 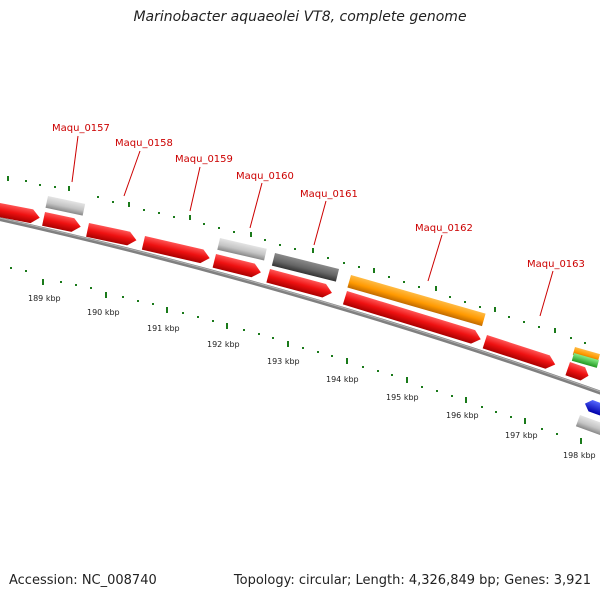 I want to click on scale-label: 191 kbp, so click(x=163, y=328).